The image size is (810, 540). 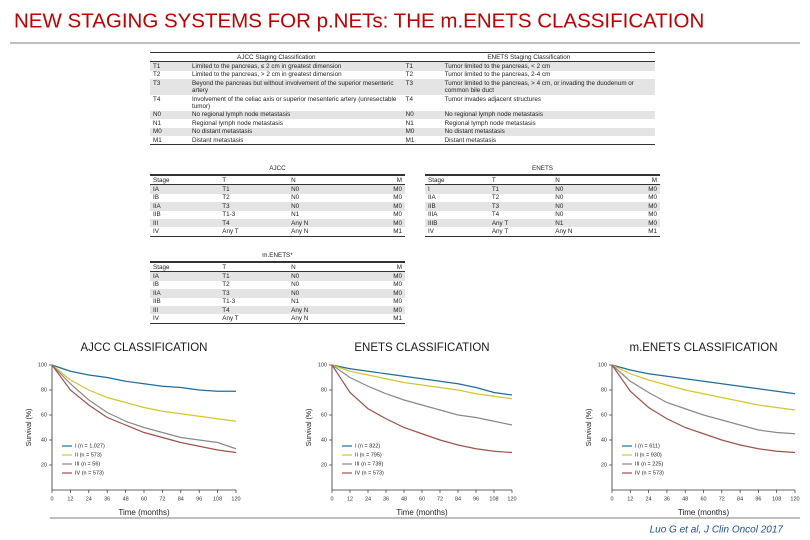 I want to click on column-header: N, so click(x=324, y=267).